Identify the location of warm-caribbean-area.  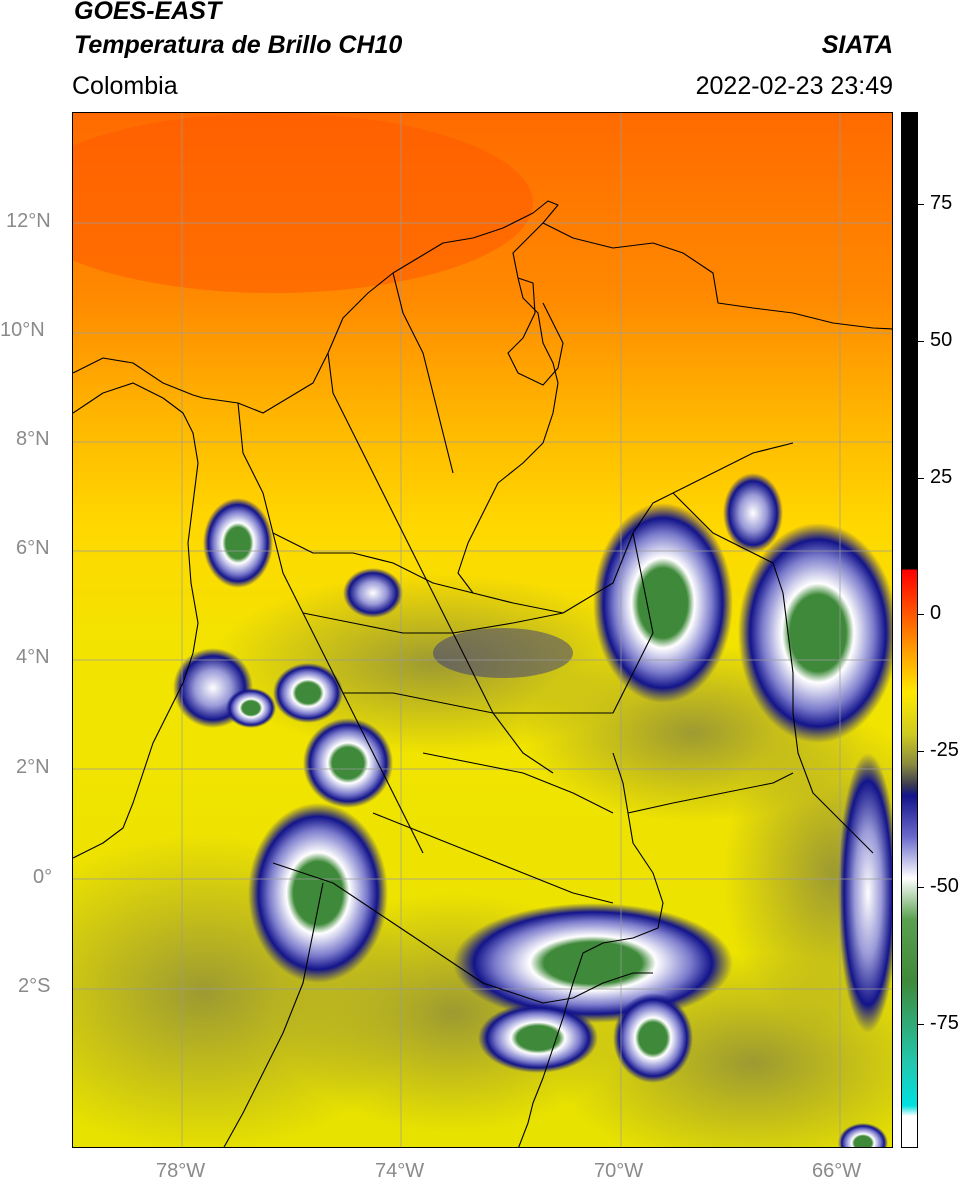
(303, 203).